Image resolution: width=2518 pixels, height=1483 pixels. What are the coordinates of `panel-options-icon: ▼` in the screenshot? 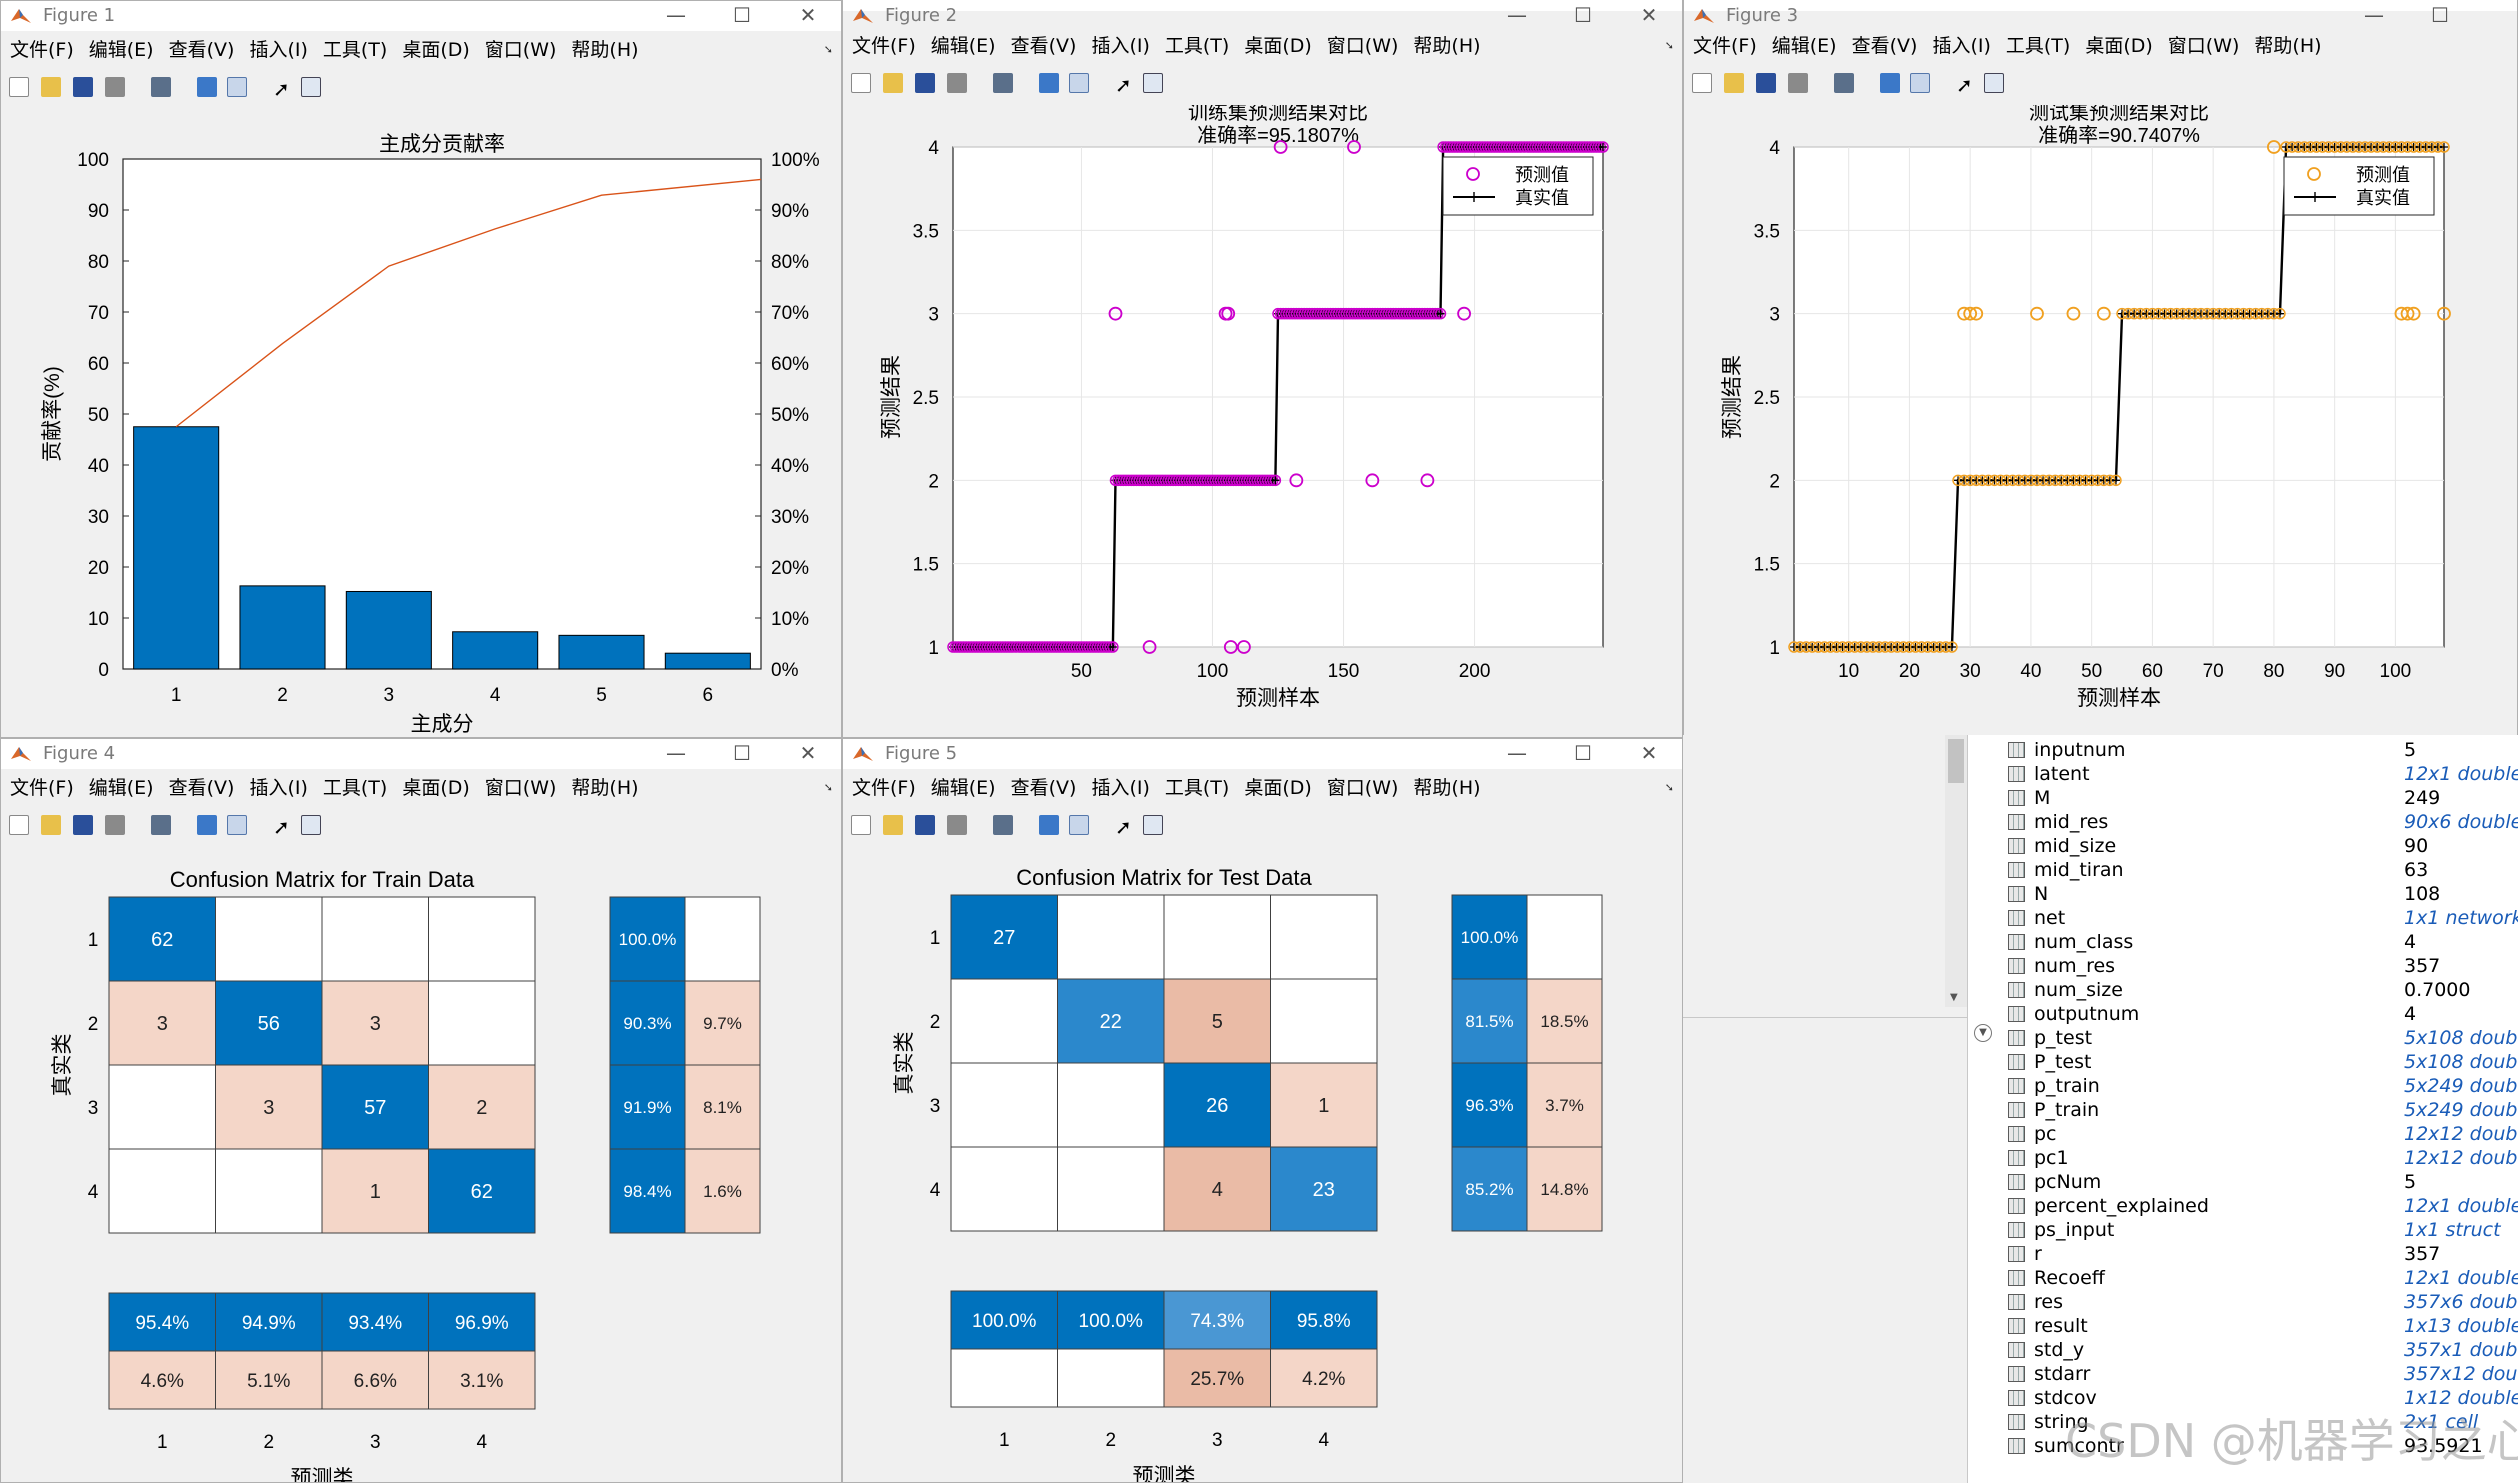 It's located at (1983, 1033).